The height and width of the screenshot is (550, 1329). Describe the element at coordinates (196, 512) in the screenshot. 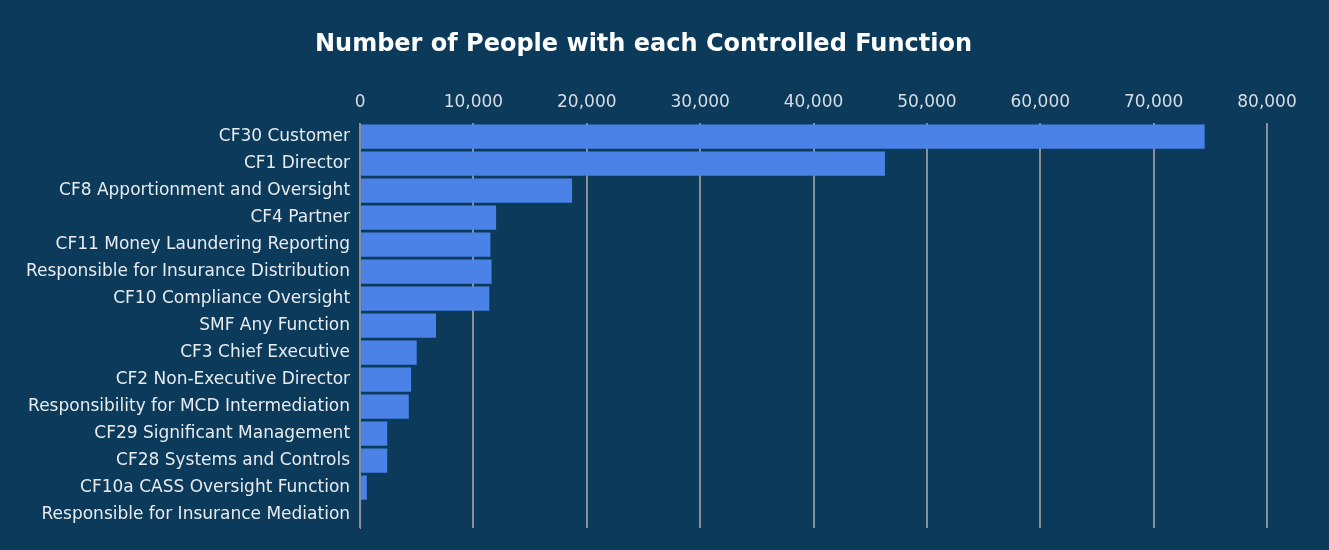

I see `y-tick-label: Responsible for Insurance Mediation` at that location.